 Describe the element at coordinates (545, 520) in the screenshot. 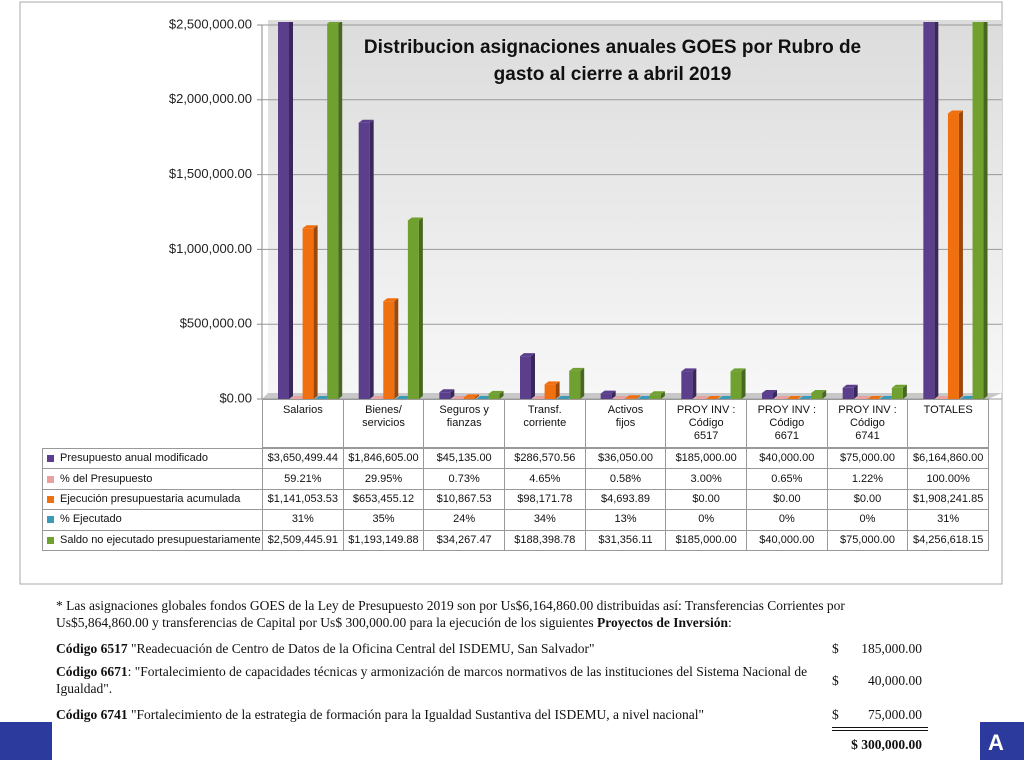

I see `table-value: 34%` at that location.